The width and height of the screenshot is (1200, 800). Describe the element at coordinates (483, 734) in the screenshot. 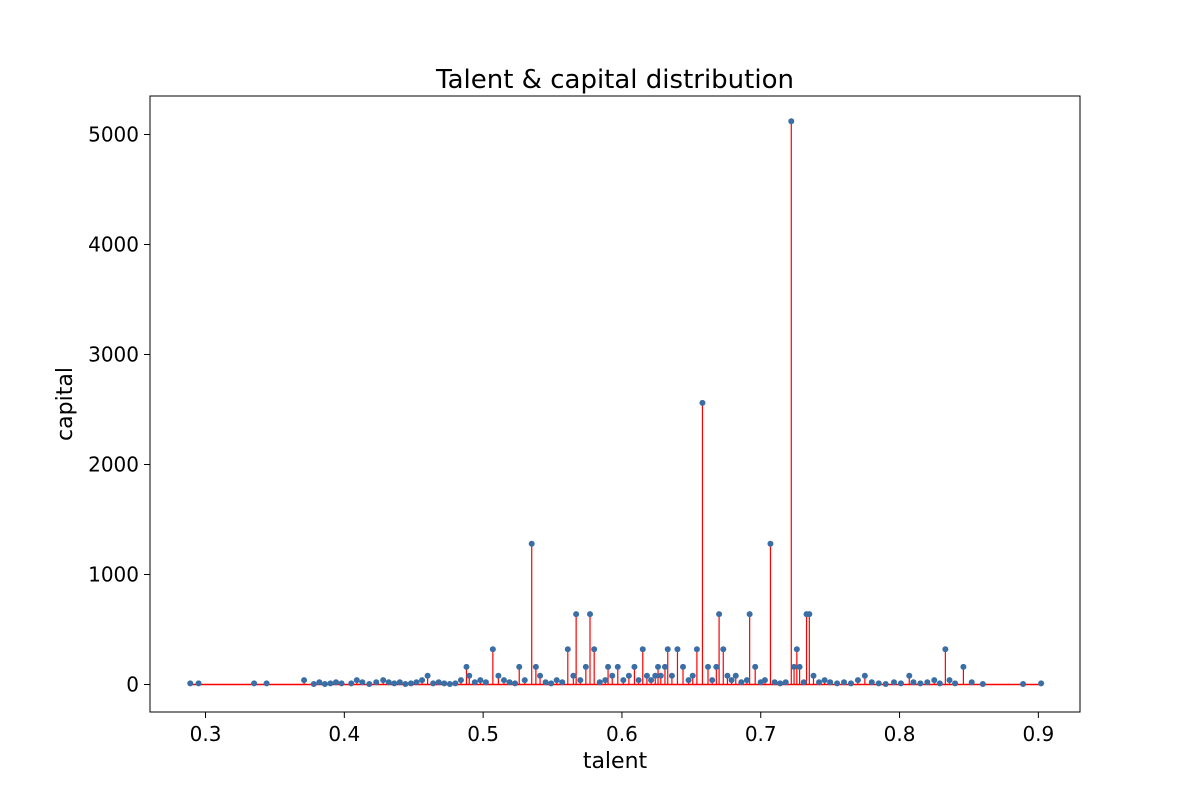

I see `x-tick-label: 0.5` at that location.